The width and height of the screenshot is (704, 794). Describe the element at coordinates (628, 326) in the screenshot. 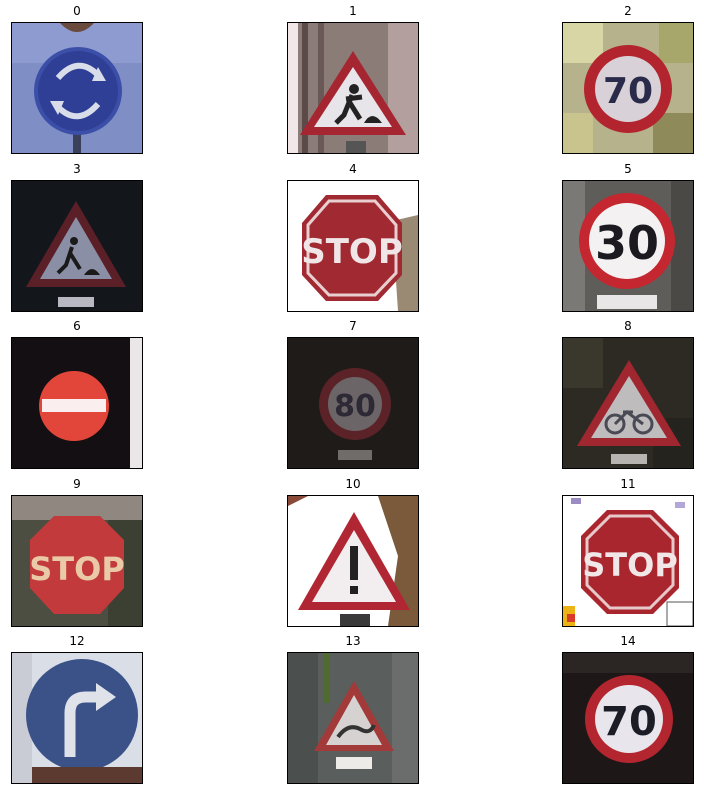

I see `panel-title: 8` at that location.